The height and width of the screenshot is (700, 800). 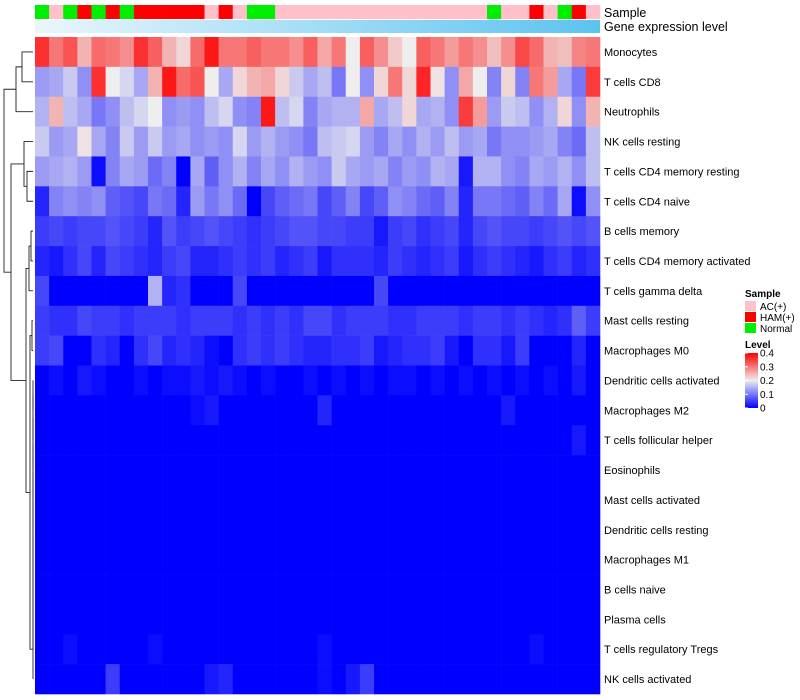 What do you see at coordinates (647, 680) in the screenshot?
I see `row-label: NK cells activated` at bounding box center [647, 680].